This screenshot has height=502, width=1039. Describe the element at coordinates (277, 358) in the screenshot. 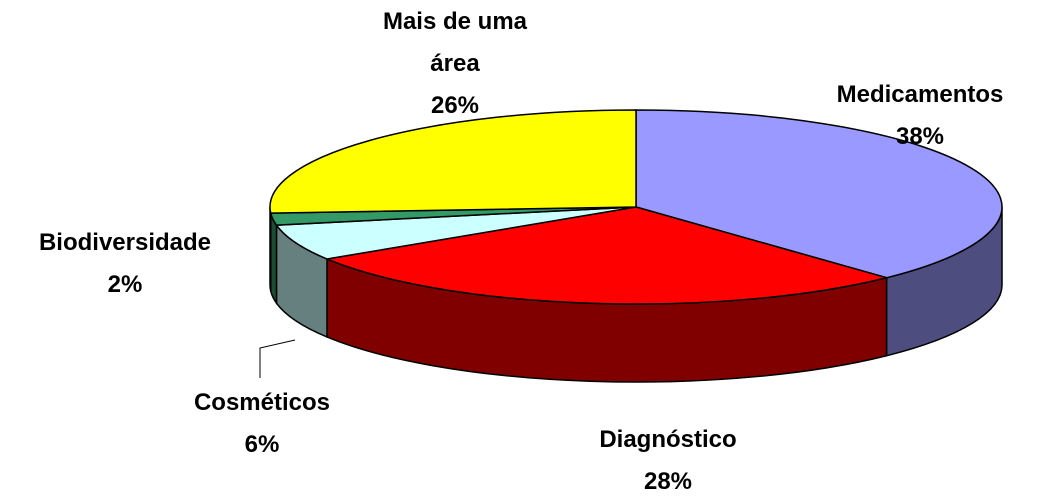

I see `leader-line` at that location.